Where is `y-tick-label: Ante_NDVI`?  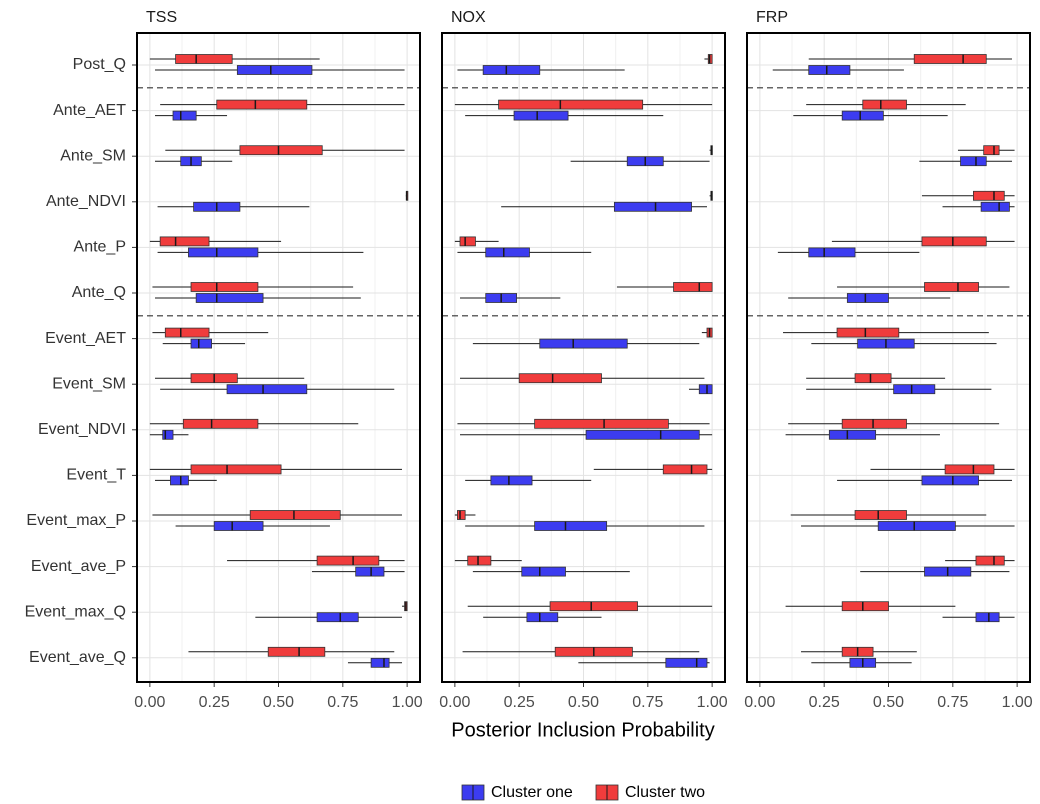
y-tick-label: Ante_NDVI is located at coordinates (86, 201).